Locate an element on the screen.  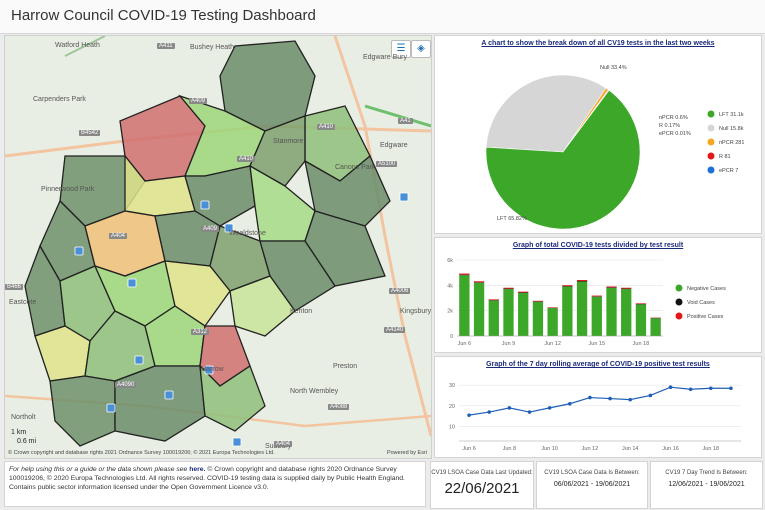
map-road-label: B4542 is located at coordinates (90, 133).